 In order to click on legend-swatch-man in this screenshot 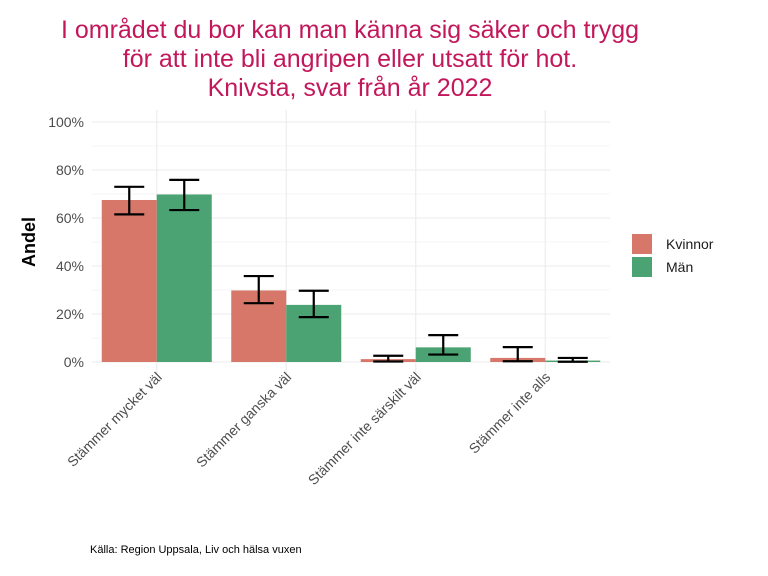, I will do `click(642, 267)`.